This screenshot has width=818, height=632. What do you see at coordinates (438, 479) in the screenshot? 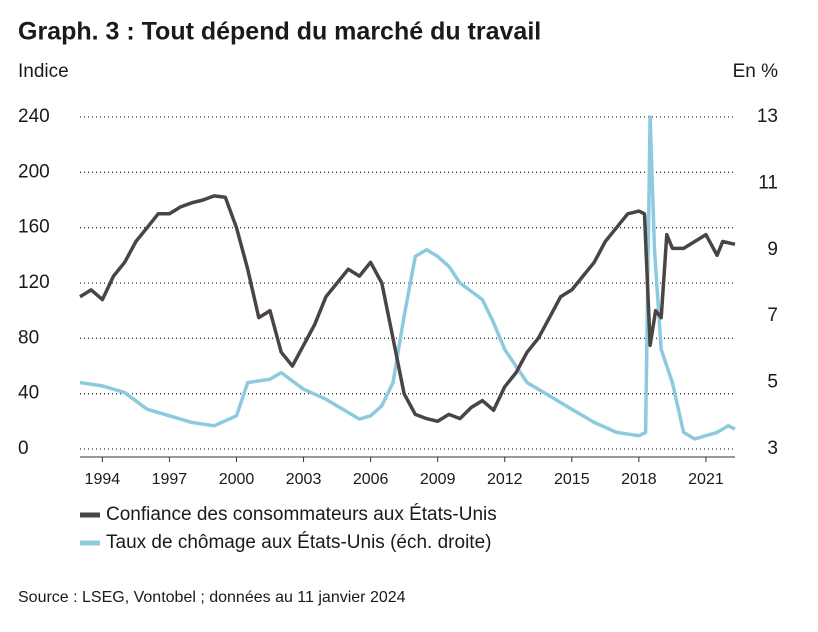
I see `x-tick-label: 2009` at bounding box center [438, 479].